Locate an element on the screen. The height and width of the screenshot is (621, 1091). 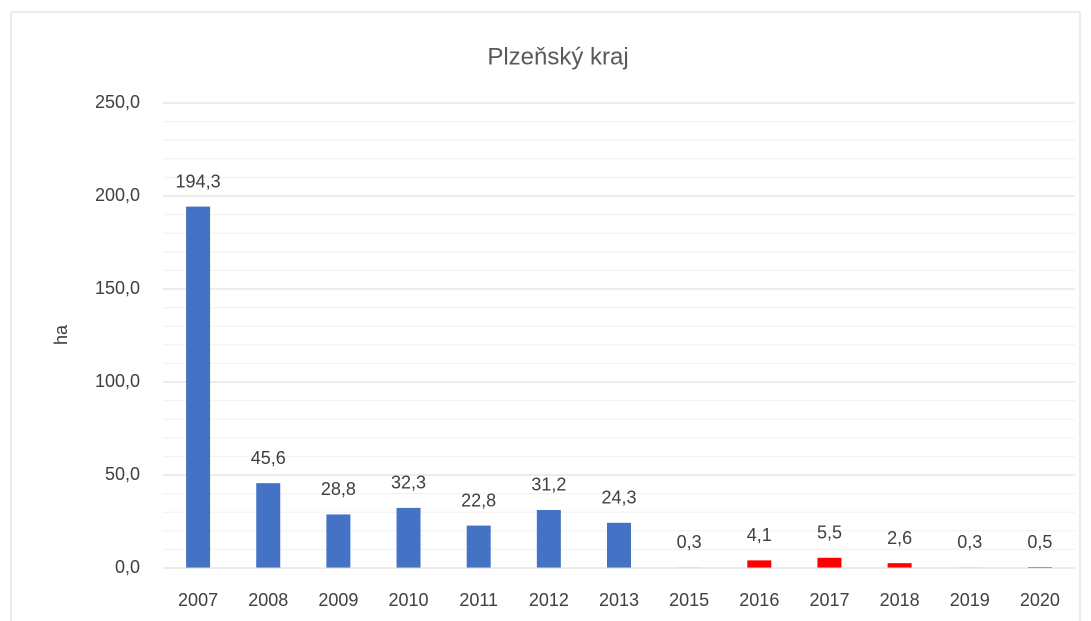
x-tick-label: 2009 is located at coordinates (338, 600).